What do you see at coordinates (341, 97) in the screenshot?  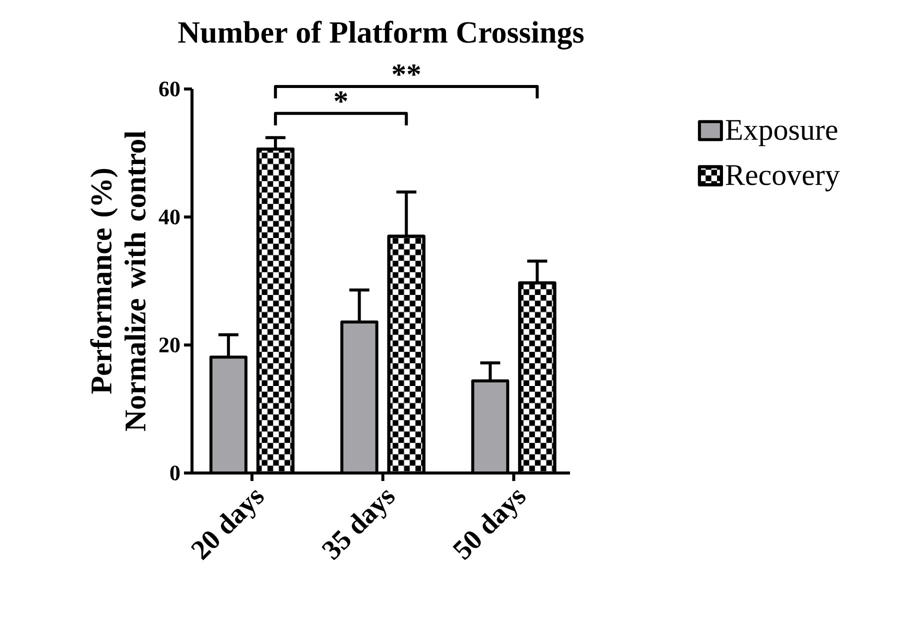 I see `annotation: *` at bounding box center [341, 97].